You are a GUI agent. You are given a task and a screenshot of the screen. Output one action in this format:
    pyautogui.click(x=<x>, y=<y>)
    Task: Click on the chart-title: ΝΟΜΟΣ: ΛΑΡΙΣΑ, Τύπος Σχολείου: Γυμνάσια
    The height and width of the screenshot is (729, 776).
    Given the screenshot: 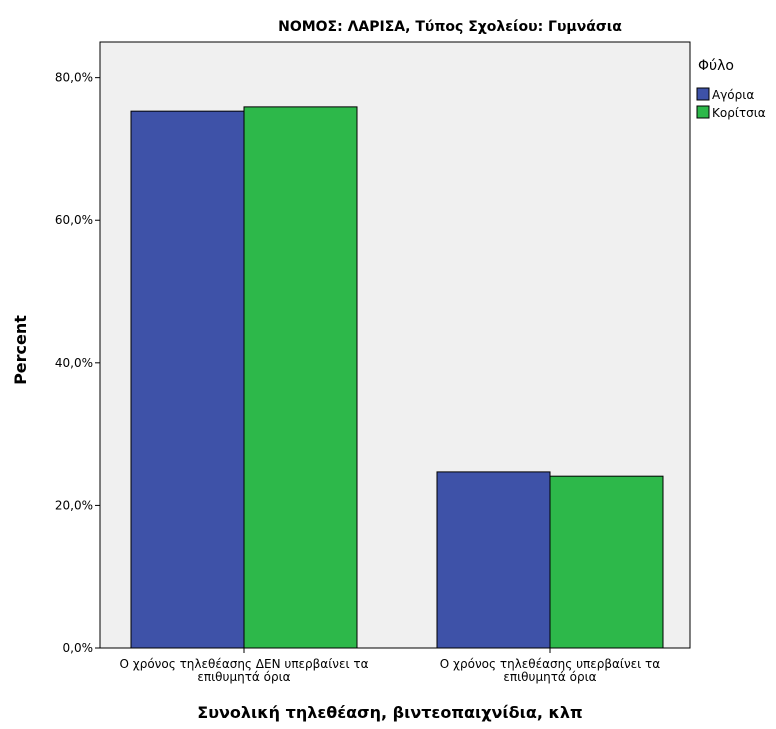 What is the action you would take?
    pyautogui.click(x=450, y=27)
    